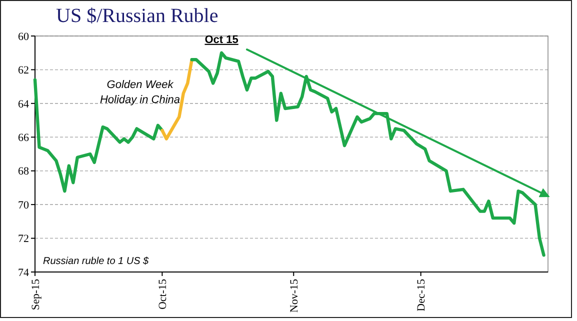 The height and width of the screenshot is (321, 577). Describe the element at coordinates (137, 16) in the screenshot. I see `chart-title: US $/Russian Ruble` at that location.